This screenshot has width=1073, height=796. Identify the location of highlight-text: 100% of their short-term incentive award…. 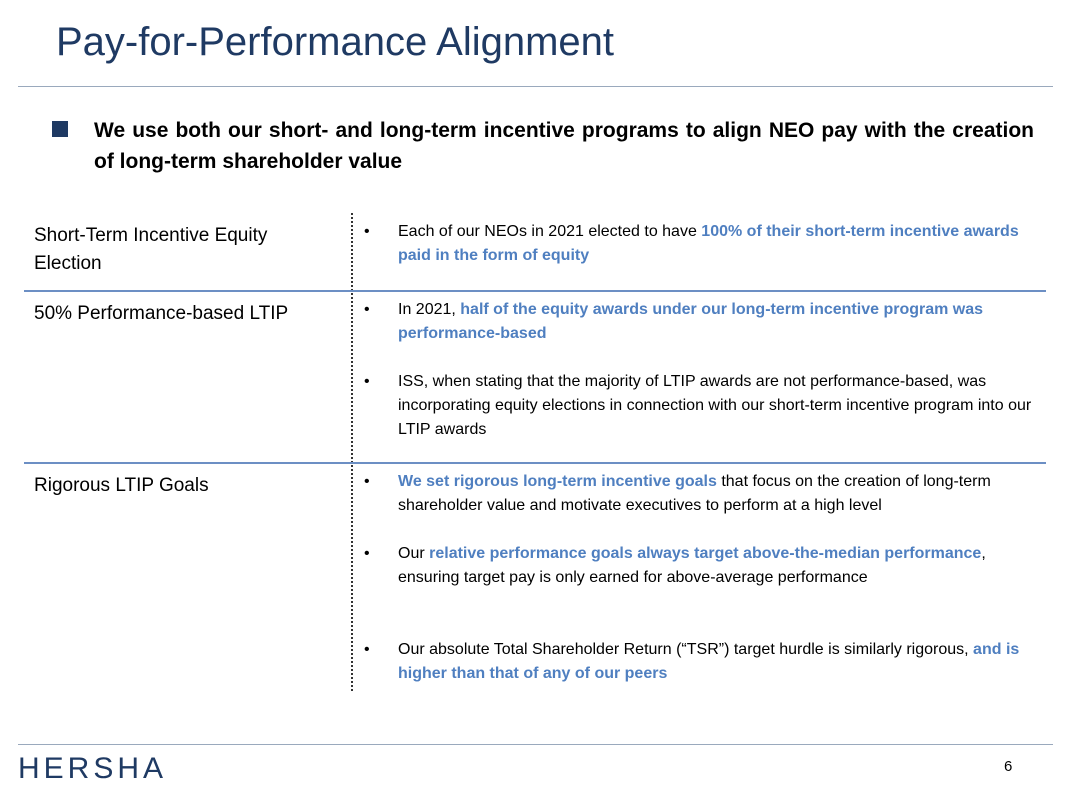
(708, 243).